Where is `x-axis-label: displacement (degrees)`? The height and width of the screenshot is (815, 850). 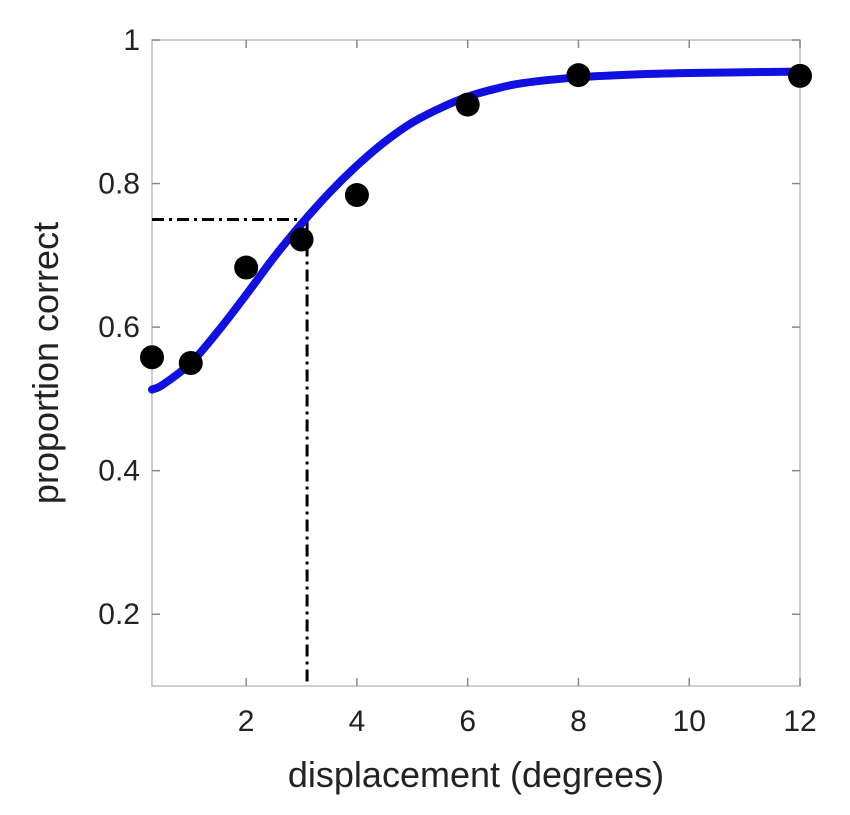 x-axis-label: displacement (degrees) is located at coordinates (476, 774).